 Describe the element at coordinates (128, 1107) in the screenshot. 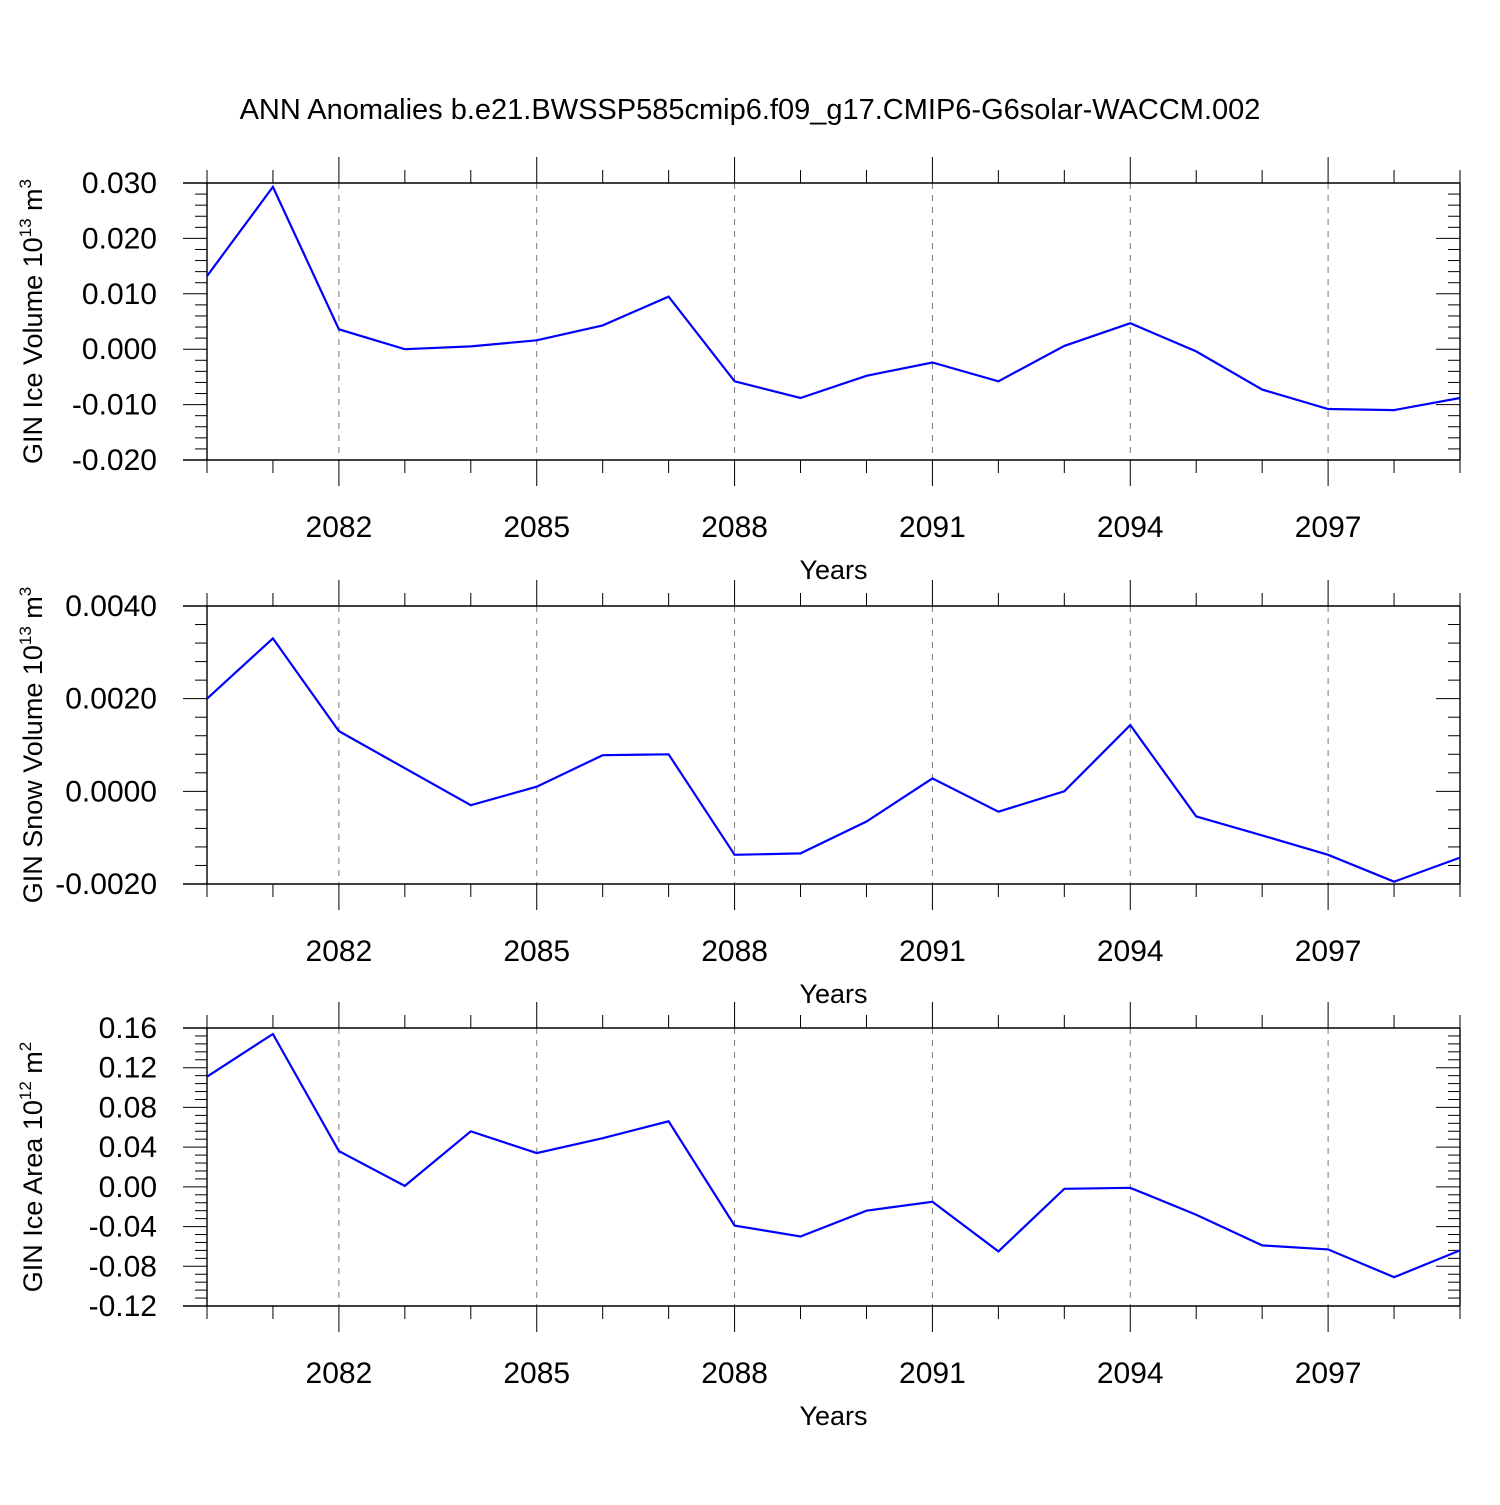

I see `y-tick-label: 0.08` at that location.